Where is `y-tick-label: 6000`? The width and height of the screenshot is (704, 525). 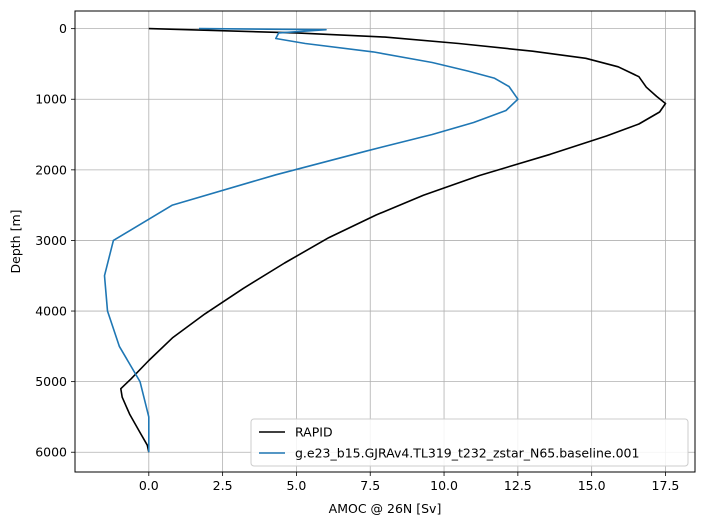
y-tick-label: 6000 is located at coordinates (51, 452).